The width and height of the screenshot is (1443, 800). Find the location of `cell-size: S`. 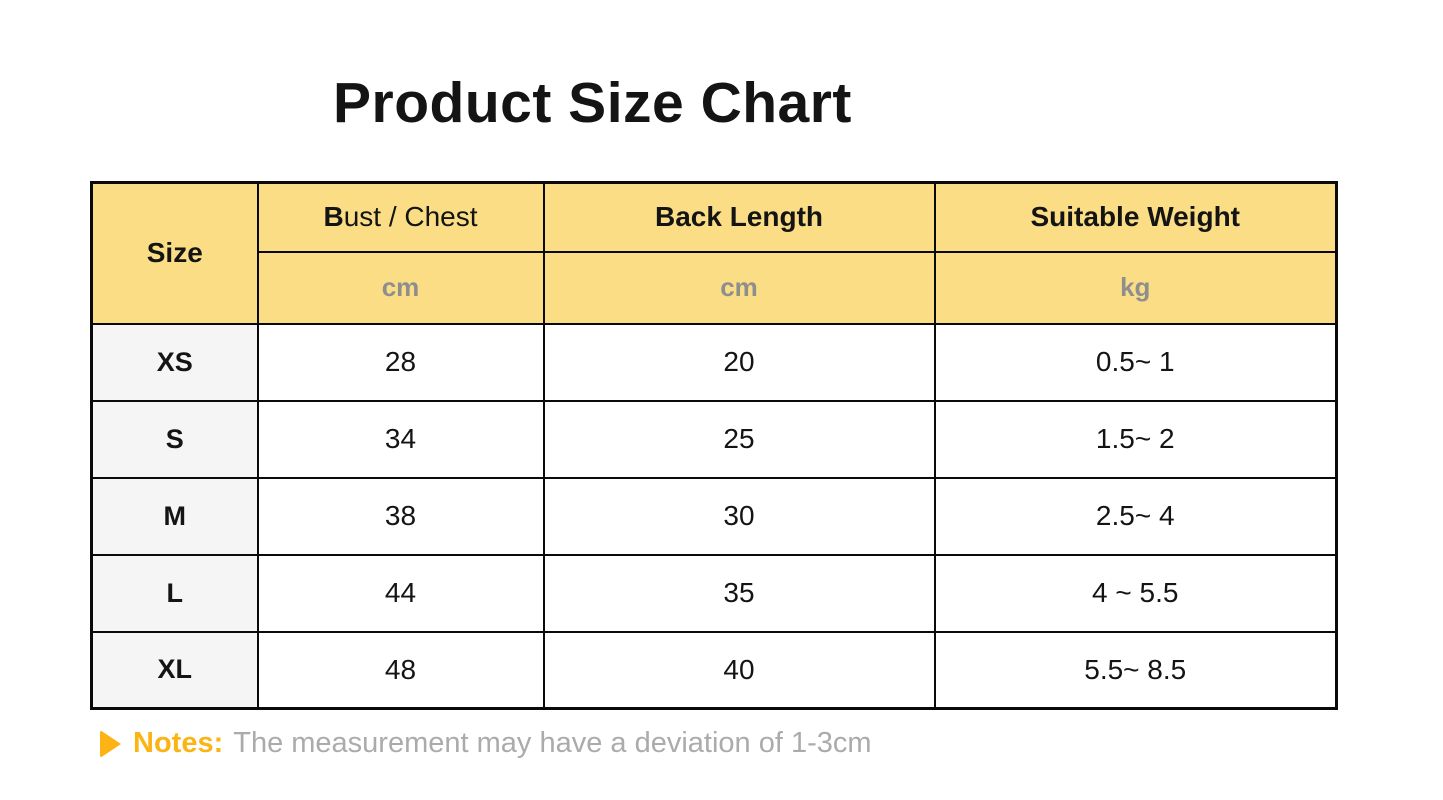

cell-size: S is located at coordinates (174, 439).